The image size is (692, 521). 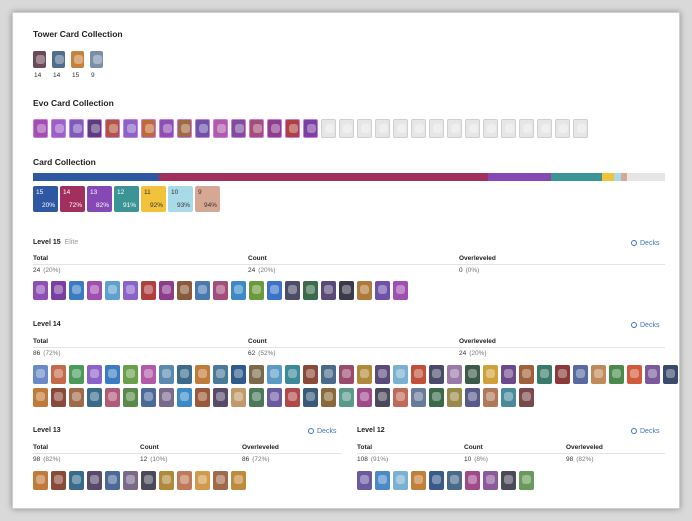 I want to click on level-14-decks-link: Decks, so click(x=645, y=325).